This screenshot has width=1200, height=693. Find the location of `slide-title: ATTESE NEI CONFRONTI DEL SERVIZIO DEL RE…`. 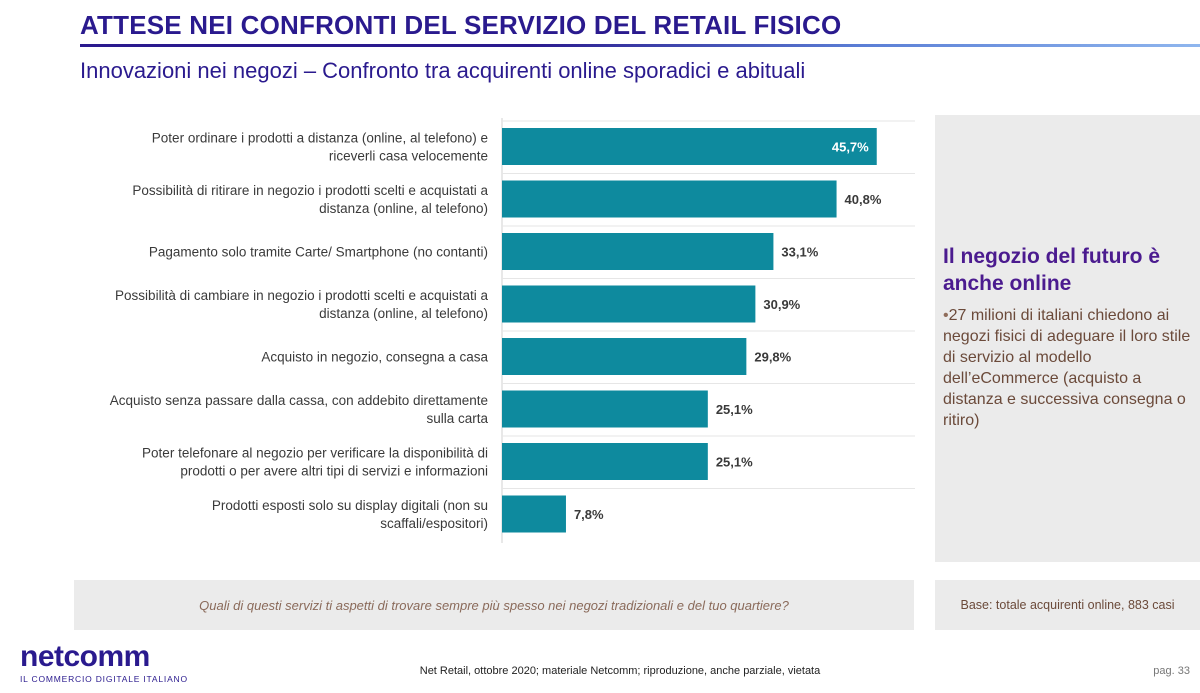

slide-title: ATTESE NEI CONFRONTI DEL SERVIZIO DEL RE… is located at coordinates (461, 25).